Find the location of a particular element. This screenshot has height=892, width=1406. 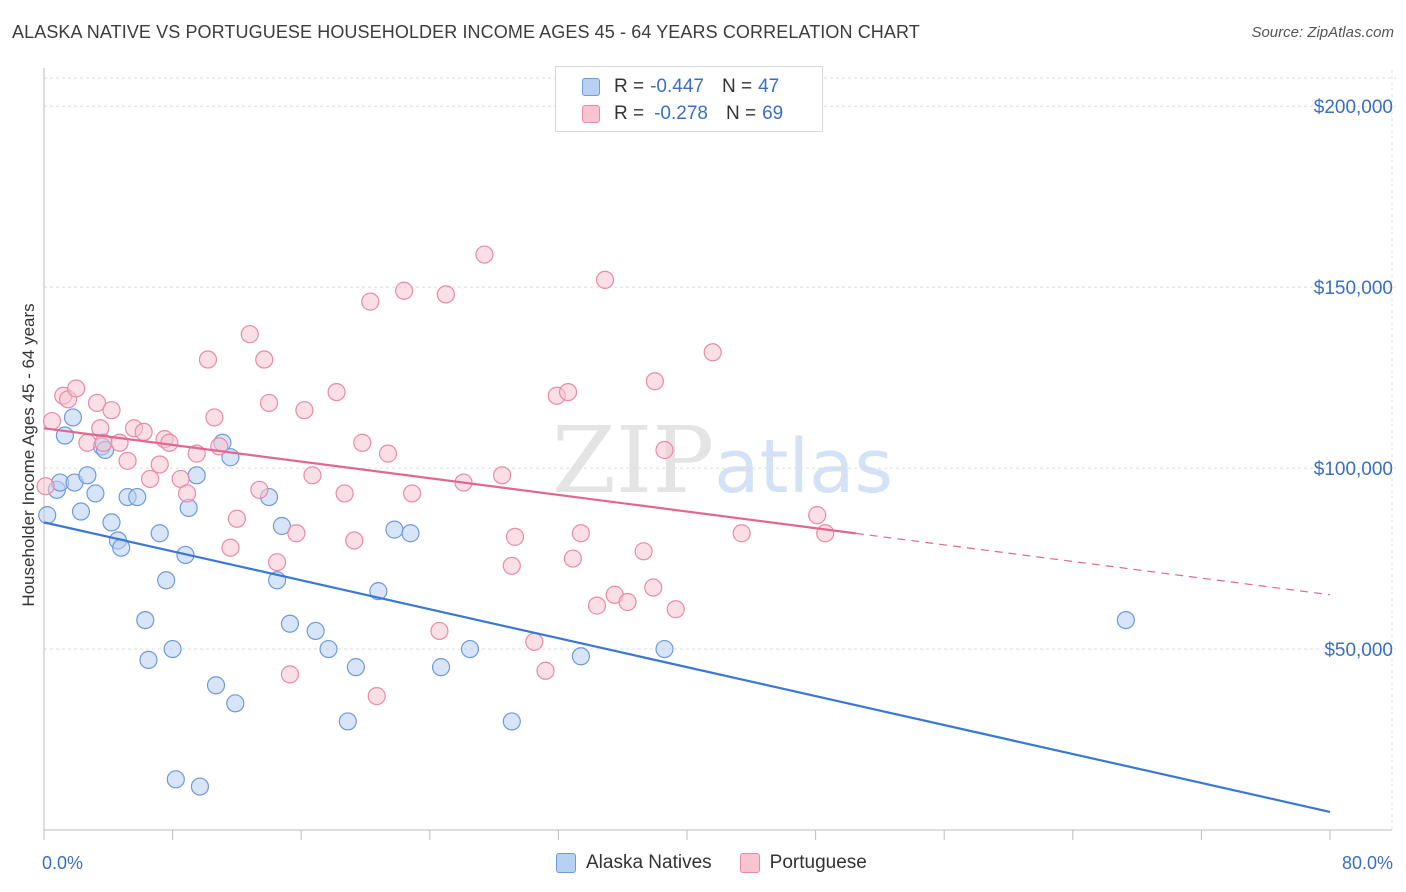

correlation-legend: R = -0.447 N = 47 R = -0.278 N = 69 is located at coordinates (689, 99).